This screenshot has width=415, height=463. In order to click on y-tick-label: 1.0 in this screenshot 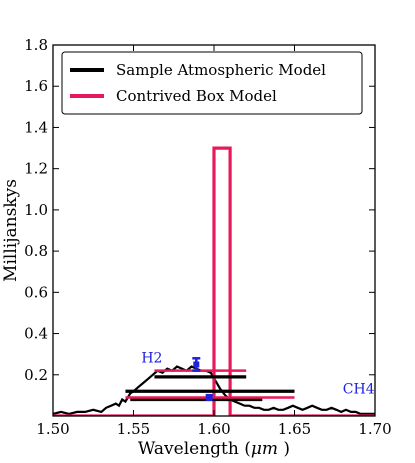, I will do `click(36, 210)`.